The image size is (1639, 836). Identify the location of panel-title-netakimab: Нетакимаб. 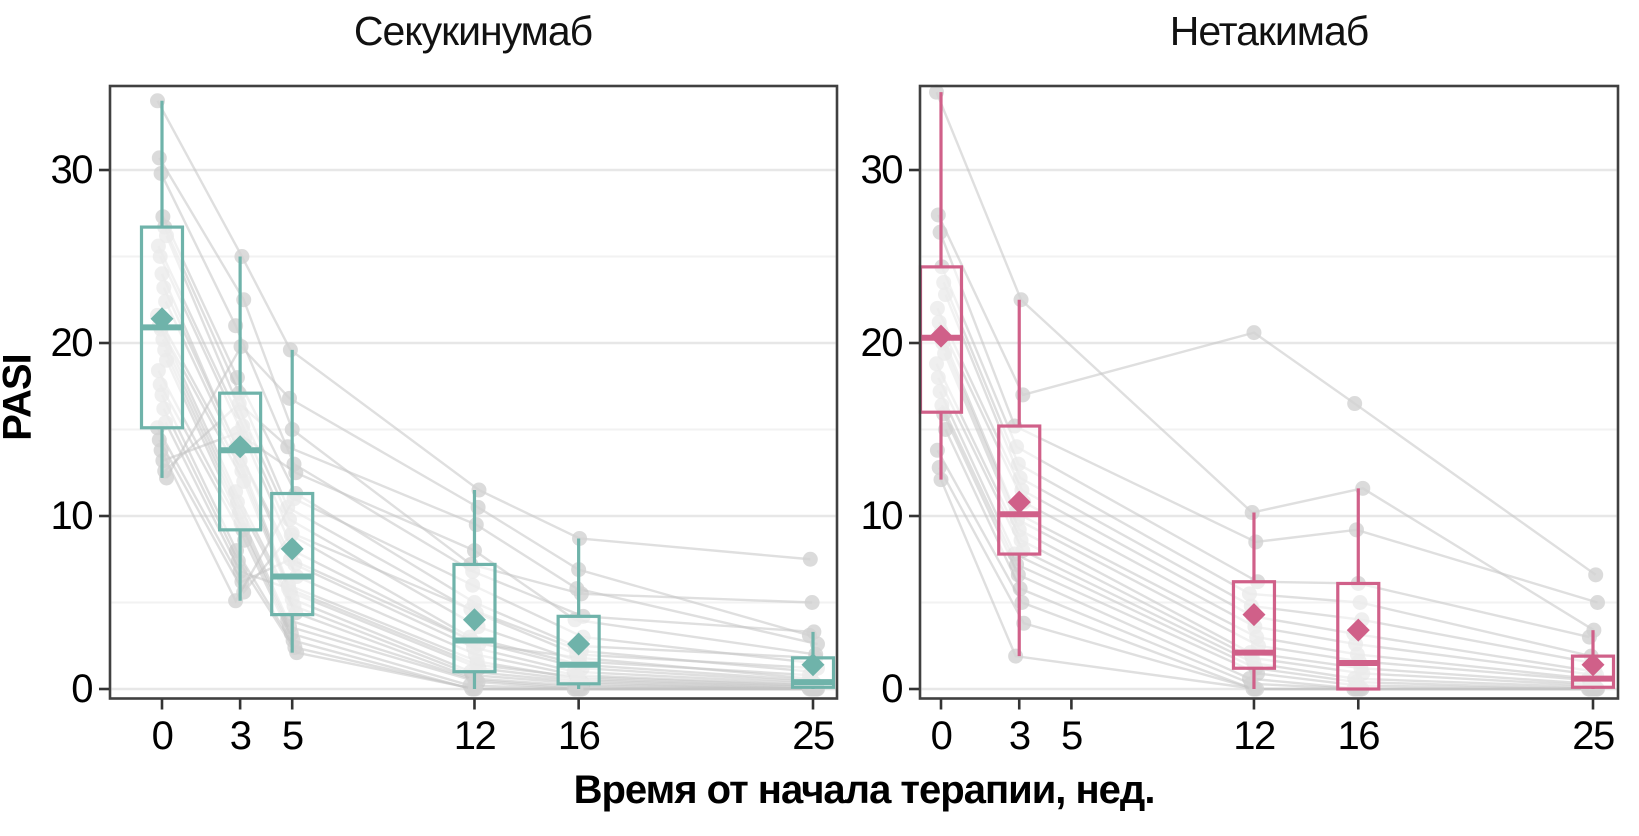
(1269, 31).